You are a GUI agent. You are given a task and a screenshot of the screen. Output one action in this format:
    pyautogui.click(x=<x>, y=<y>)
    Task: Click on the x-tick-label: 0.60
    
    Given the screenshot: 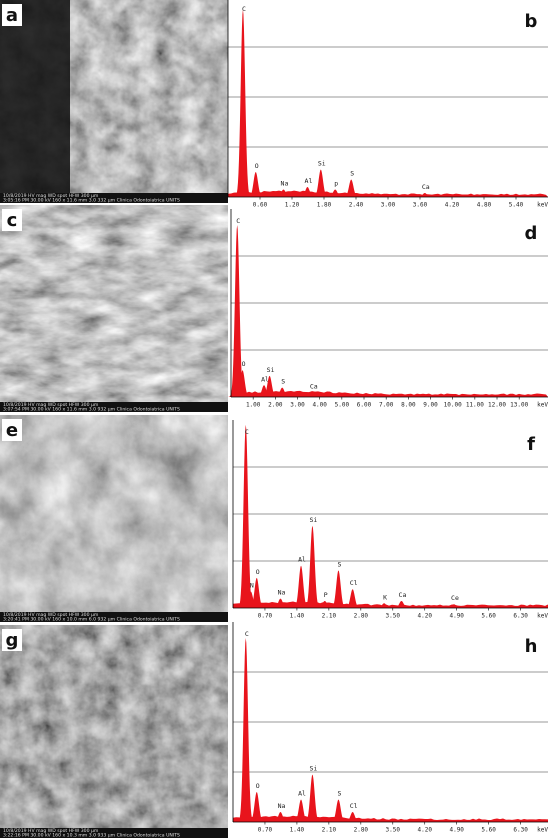 What is the action you would take?
    pyautogui.click(x=260, y=205)
    